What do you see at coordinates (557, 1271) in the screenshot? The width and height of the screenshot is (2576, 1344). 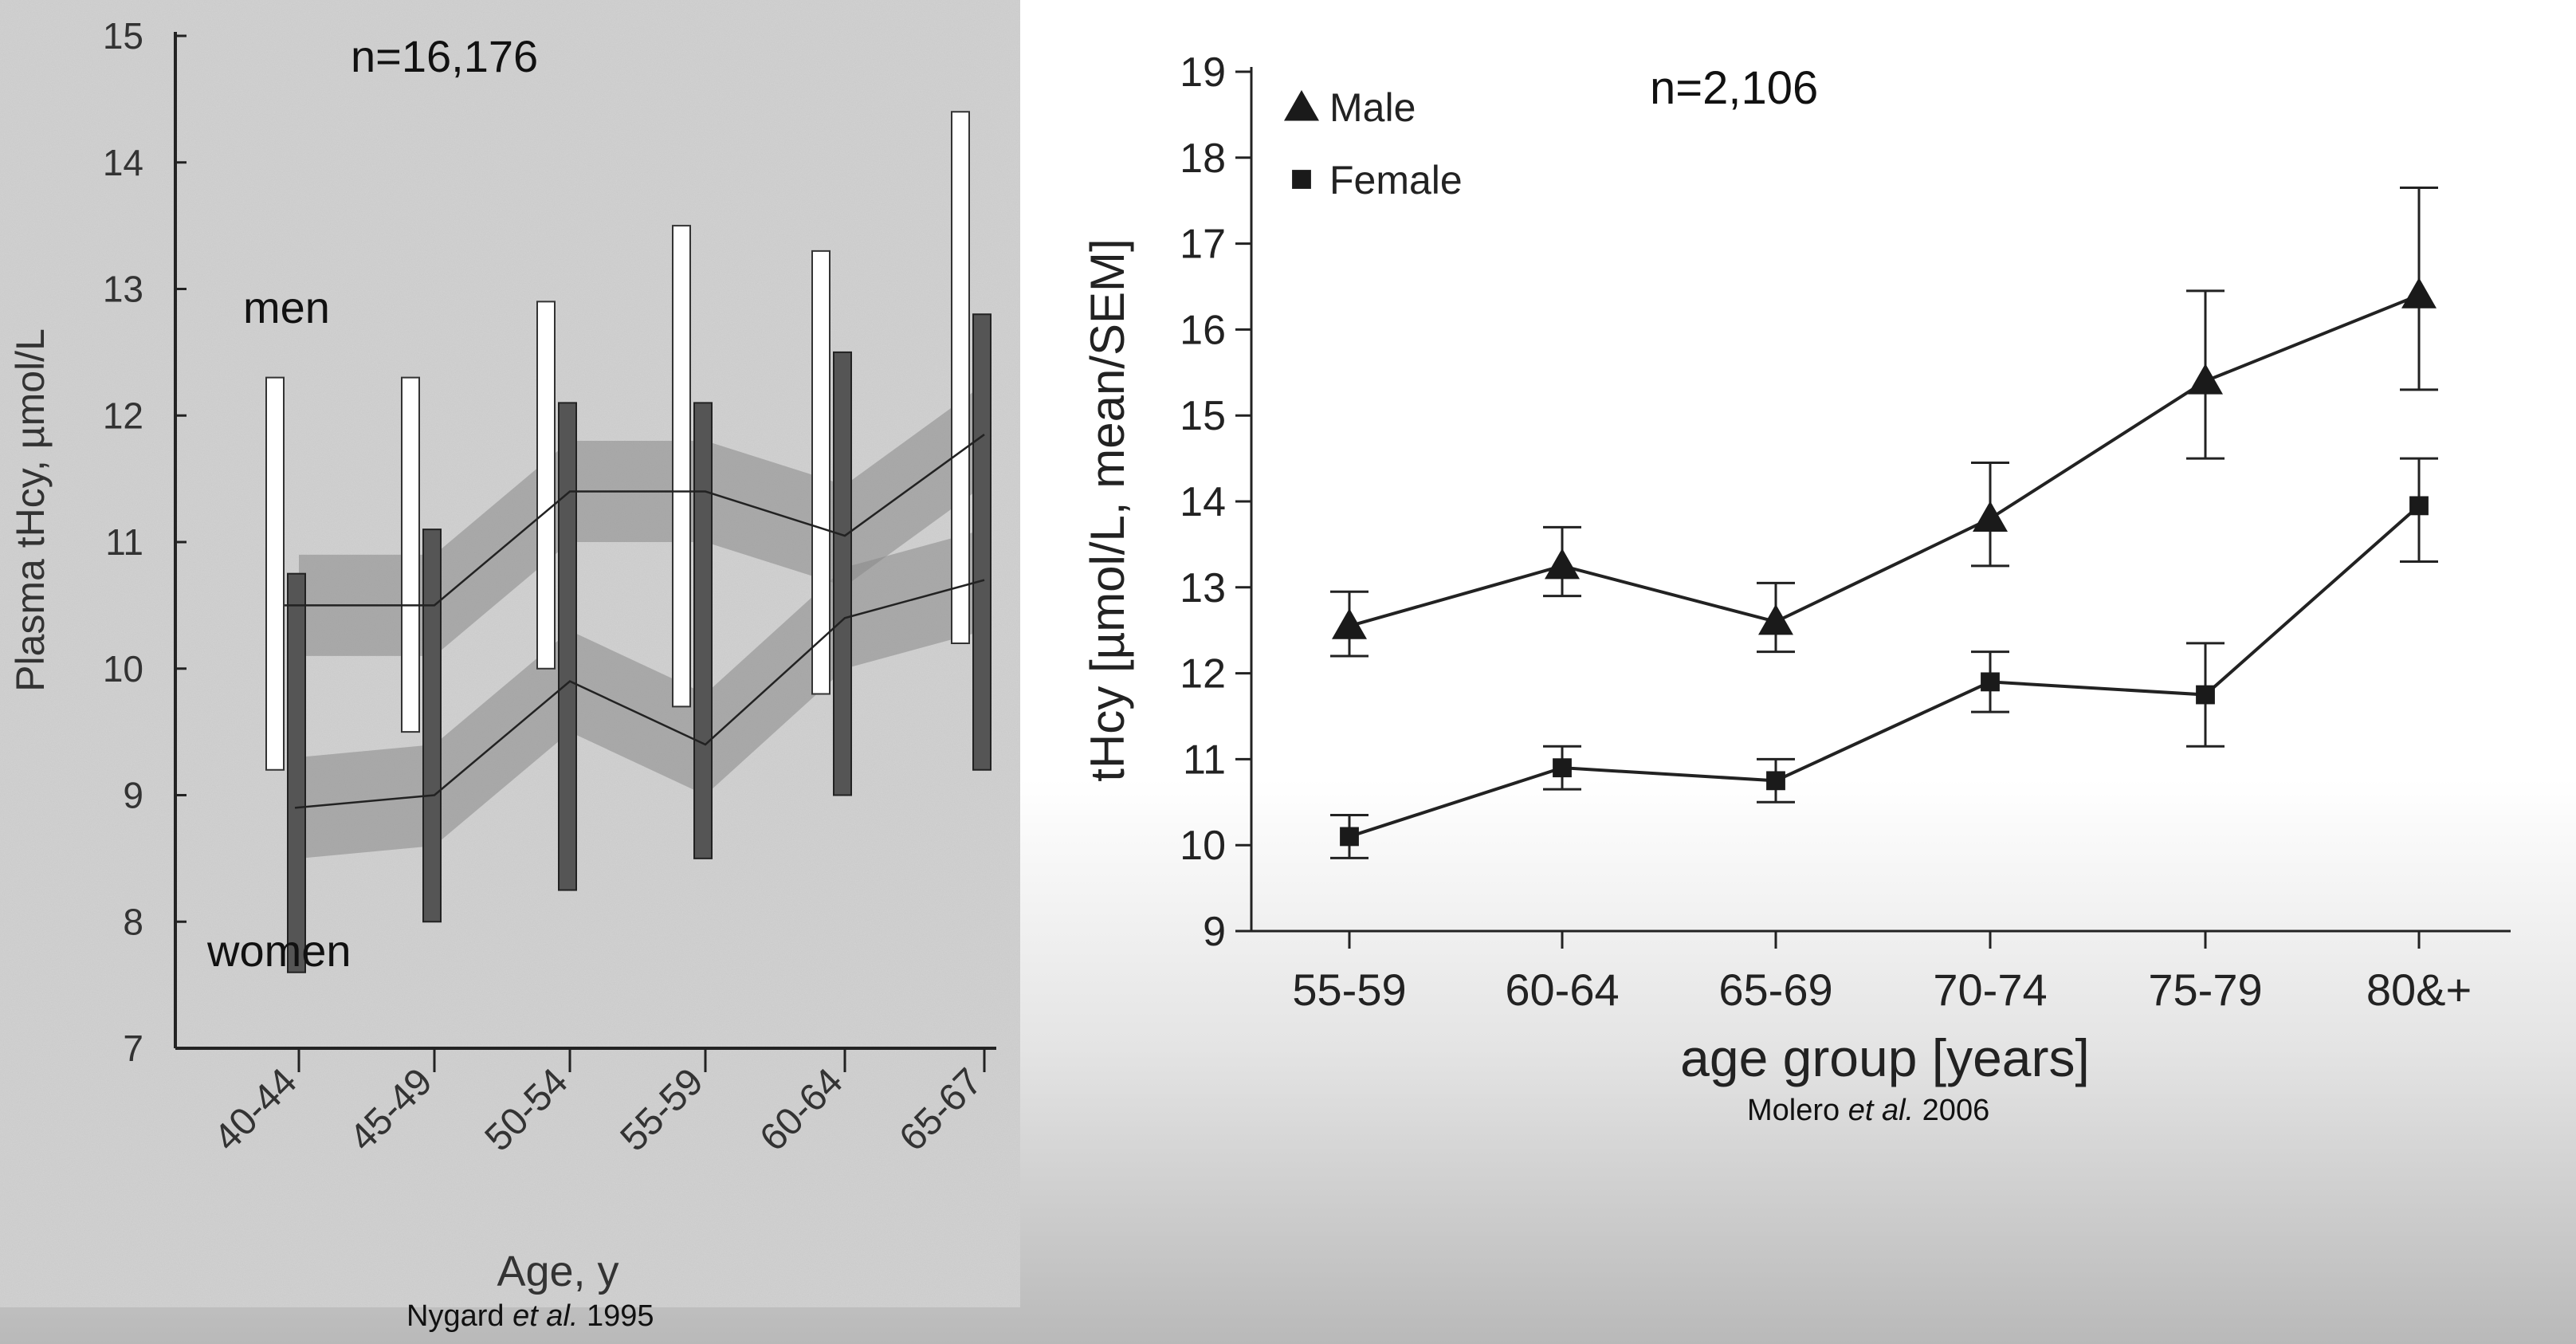 I see `x-axis-title: Age, y` at bounding box center [557, 1271].